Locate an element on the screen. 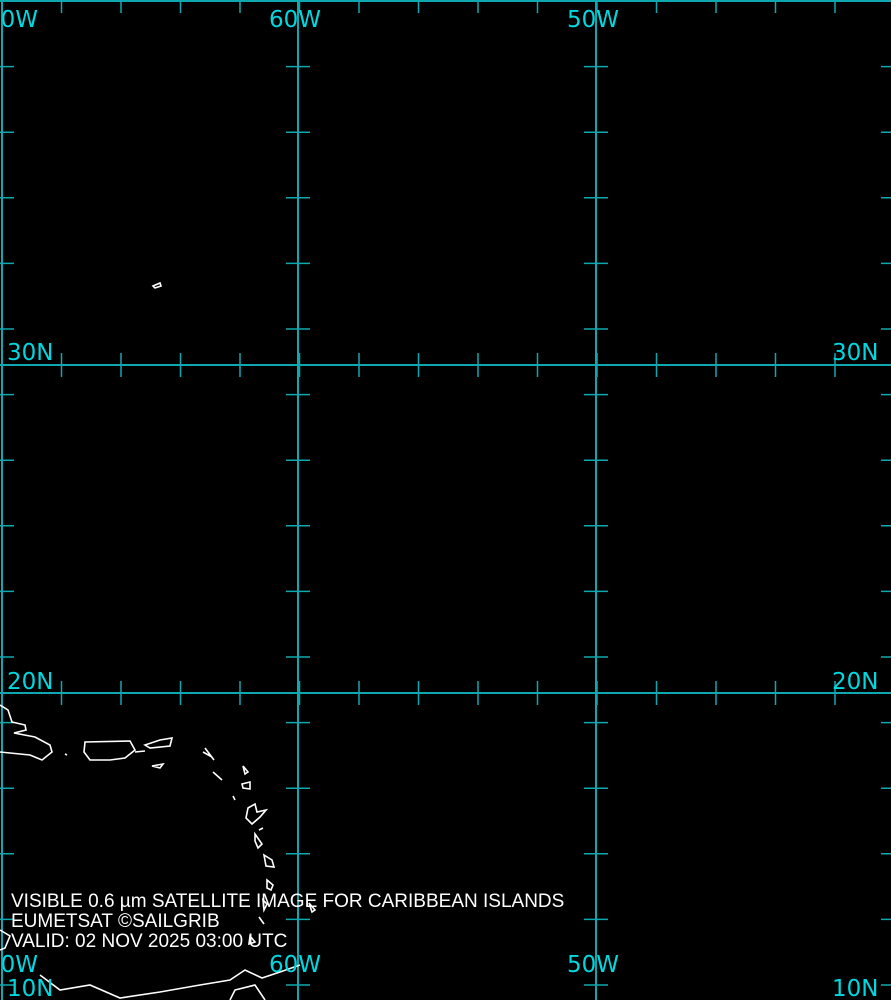 The image size is (891, 1000). lon-label-top-60w: 60W is located at coordinates (295, 20).